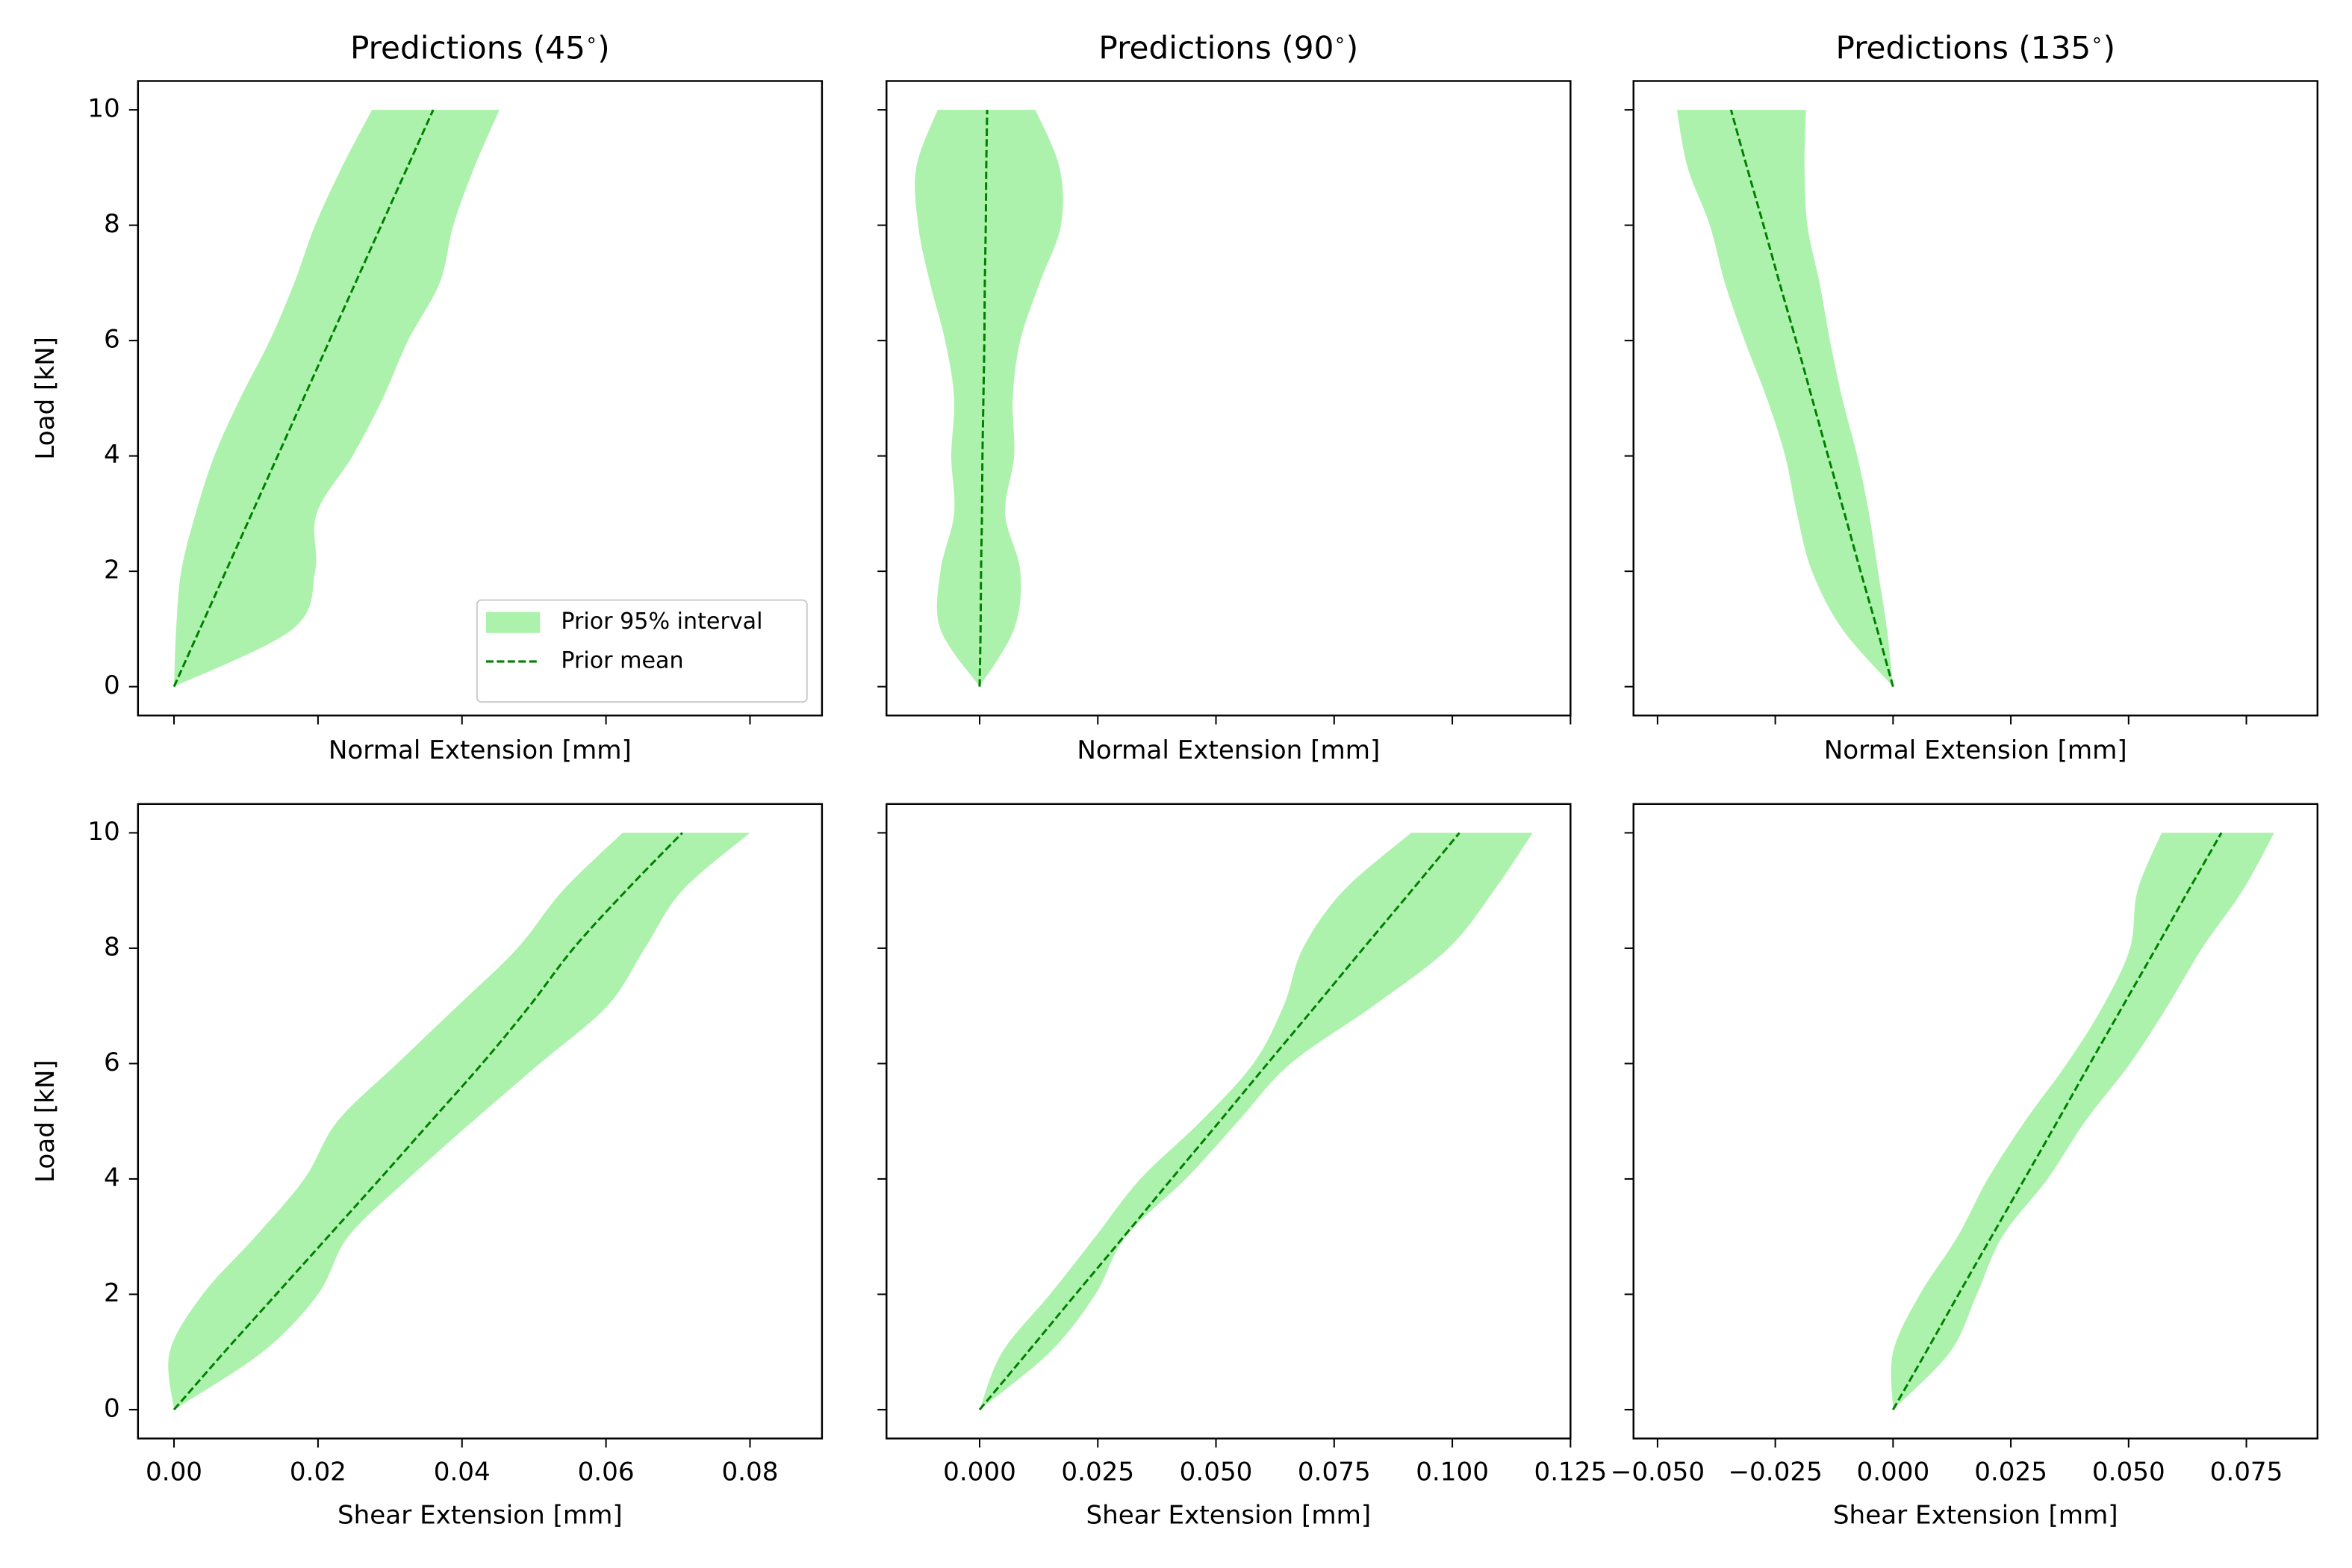  I want to click on legend-swatch, so click(513, 622).